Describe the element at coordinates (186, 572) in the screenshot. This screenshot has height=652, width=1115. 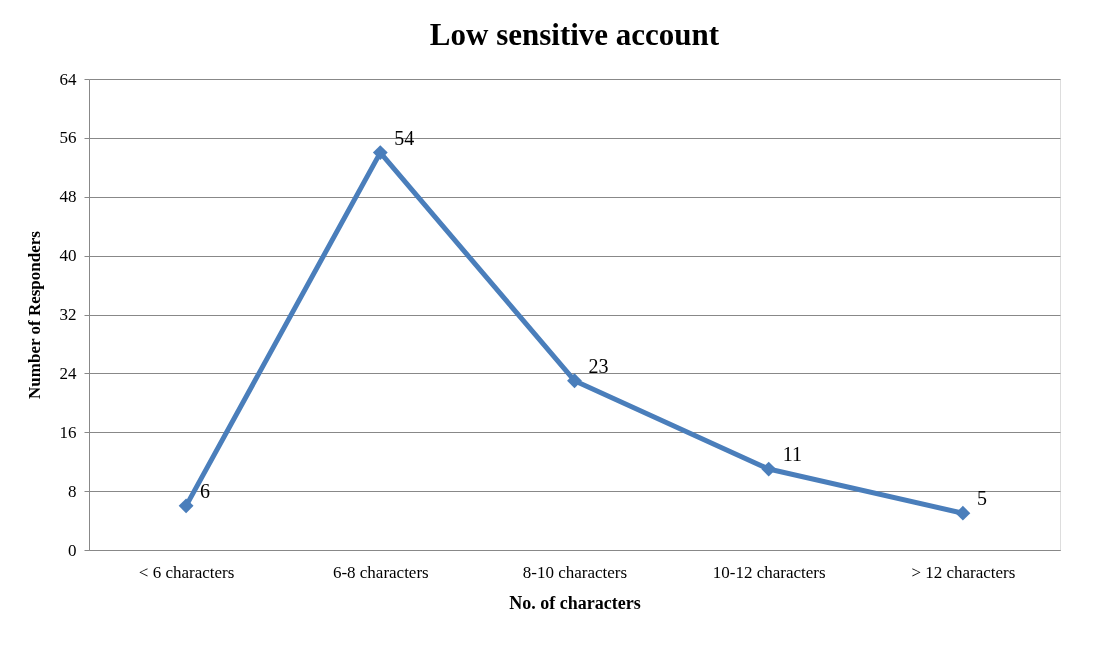
I see `x-tick-label: < 6 characters` at that location.